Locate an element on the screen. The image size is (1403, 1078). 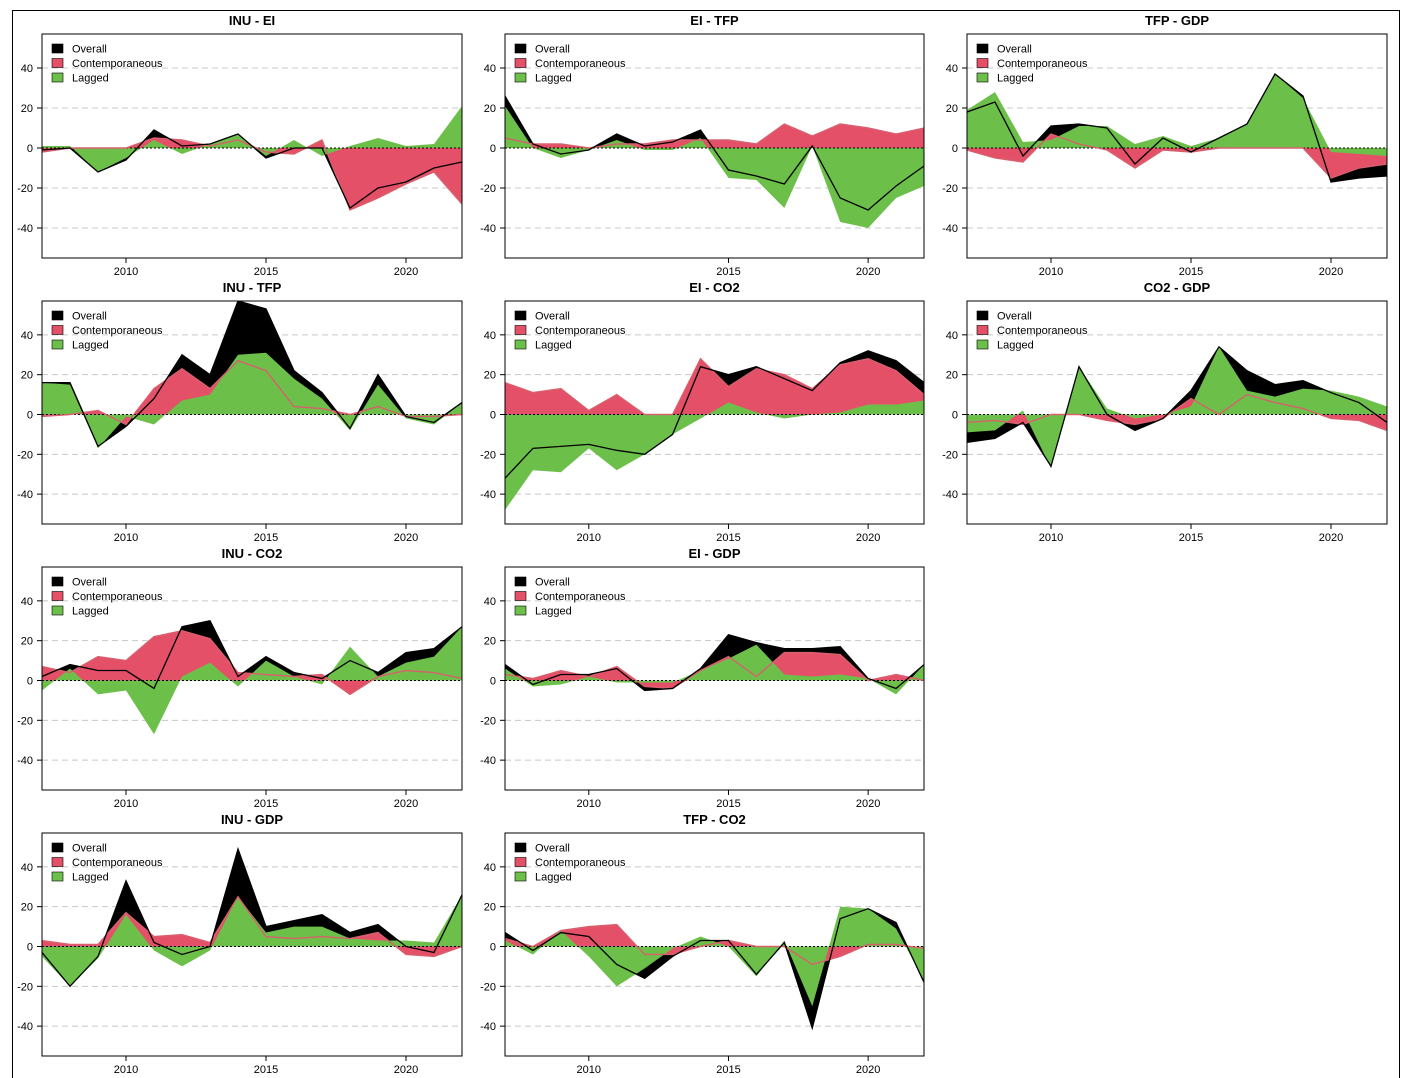
overall-area is located at coordinates (1177, 406).